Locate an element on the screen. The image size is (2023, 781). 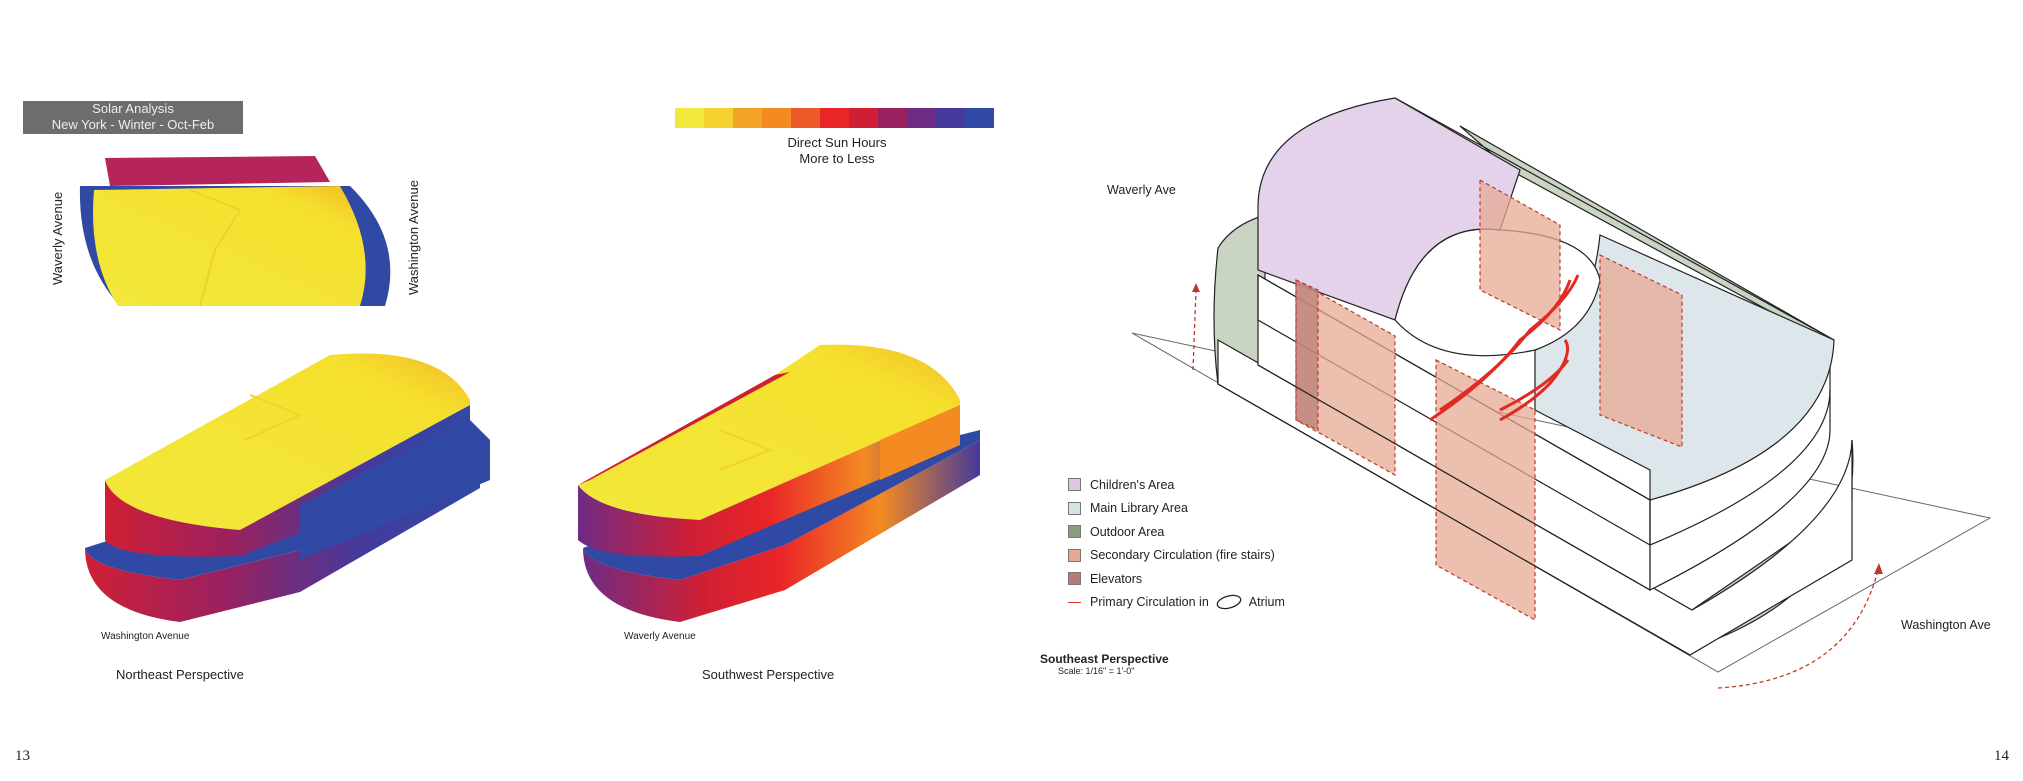
solar-title-line2: New York - Winter - Oct-Feb is located at coordinates (133, 124).